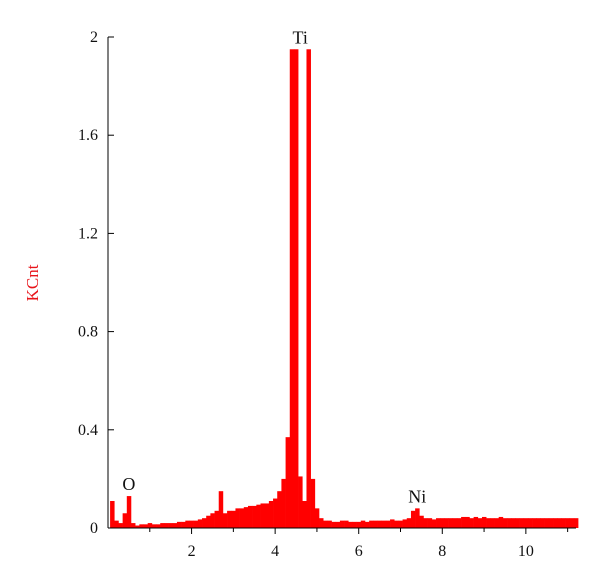  Describe the element at coordinates (275, 551) in the screenshot. I see `x-tick-label: 4` at that location.